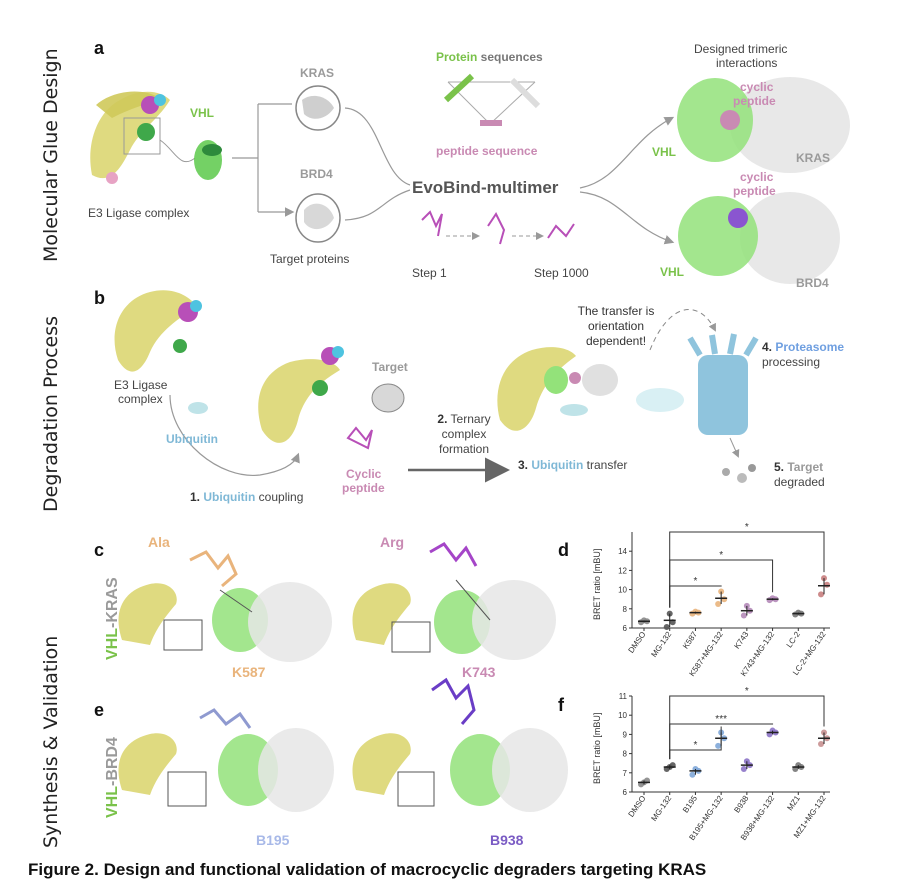 This screenshot has height=889, width=900. Describe the element at coordinates (454, 601) in the screenshot. I see `vhl-kras-structure-c2` at that location.